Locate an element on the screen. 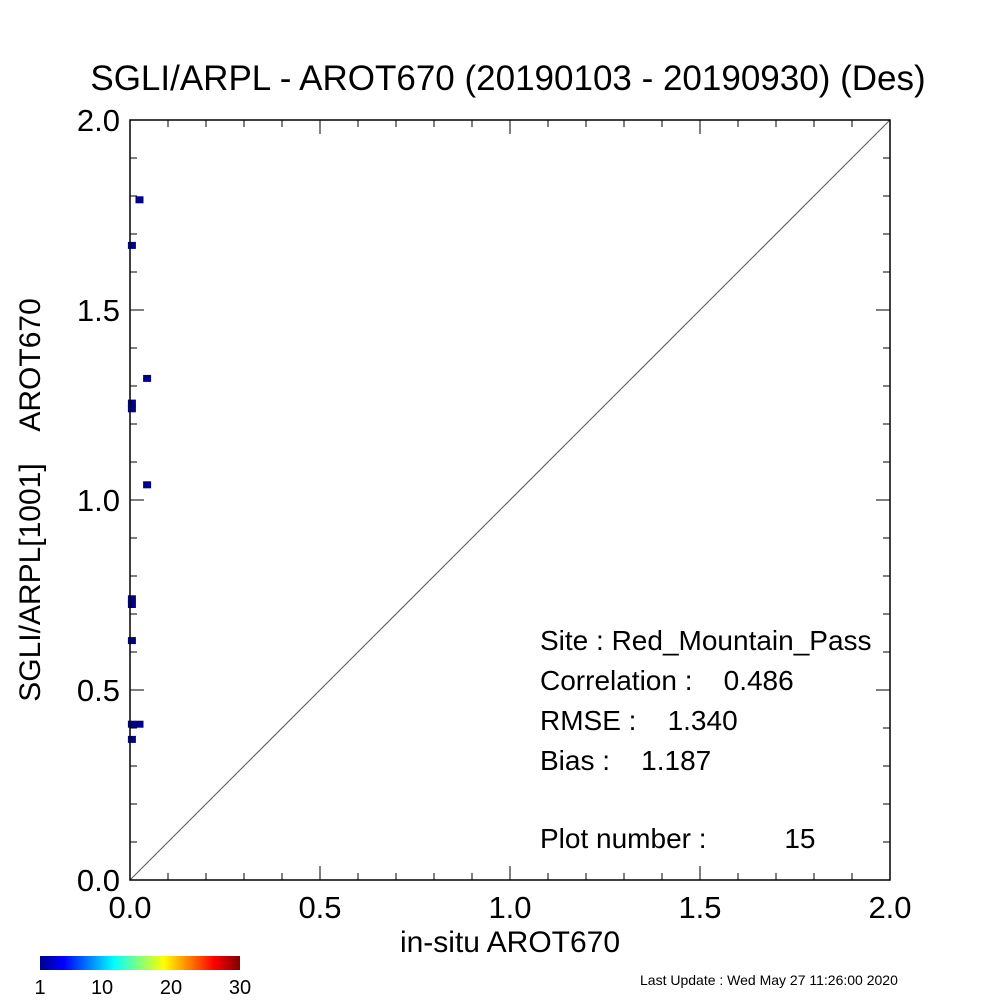  y-tick-label: 1.0 is located at coordinates (98, 500).